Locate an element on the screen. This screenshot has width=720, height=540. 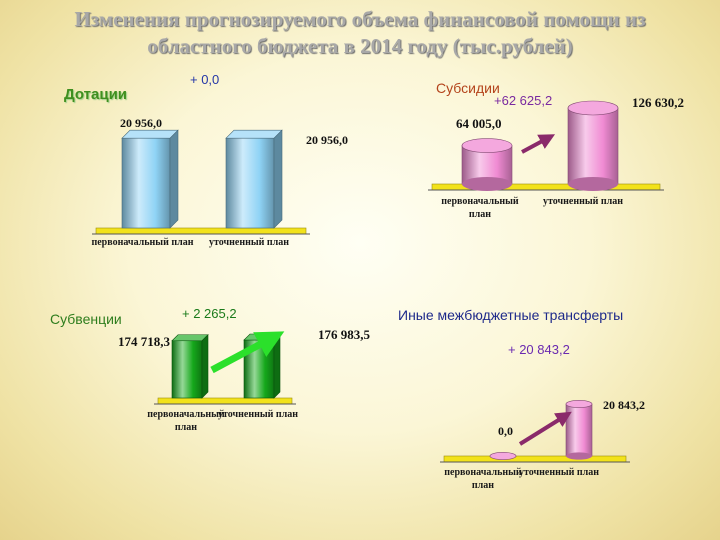
chart-title-dotacii: Дотации is located at coordinates (96, 94).